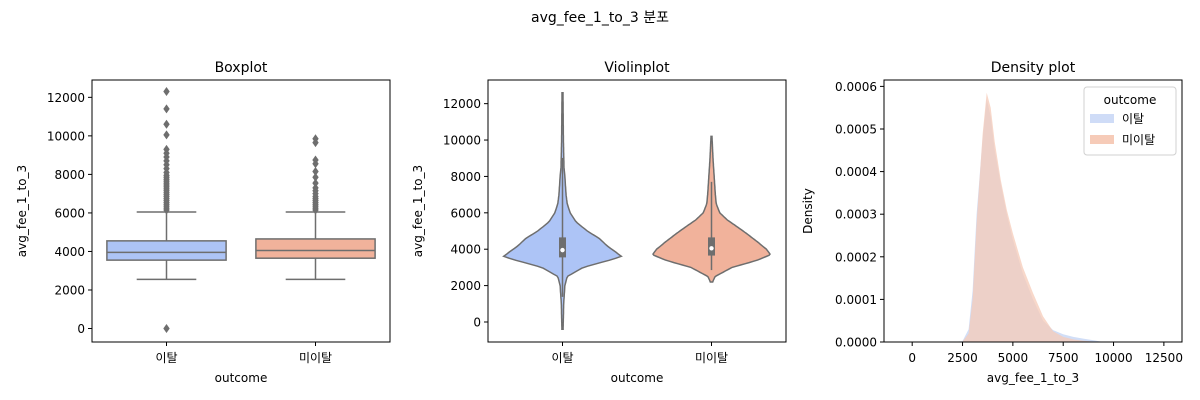 The image size is (1200, 400). What do you see at coordinates (962, 358) in the screenshot?
I see `x-tick-label: 2500` at bounding box center [962, 358].